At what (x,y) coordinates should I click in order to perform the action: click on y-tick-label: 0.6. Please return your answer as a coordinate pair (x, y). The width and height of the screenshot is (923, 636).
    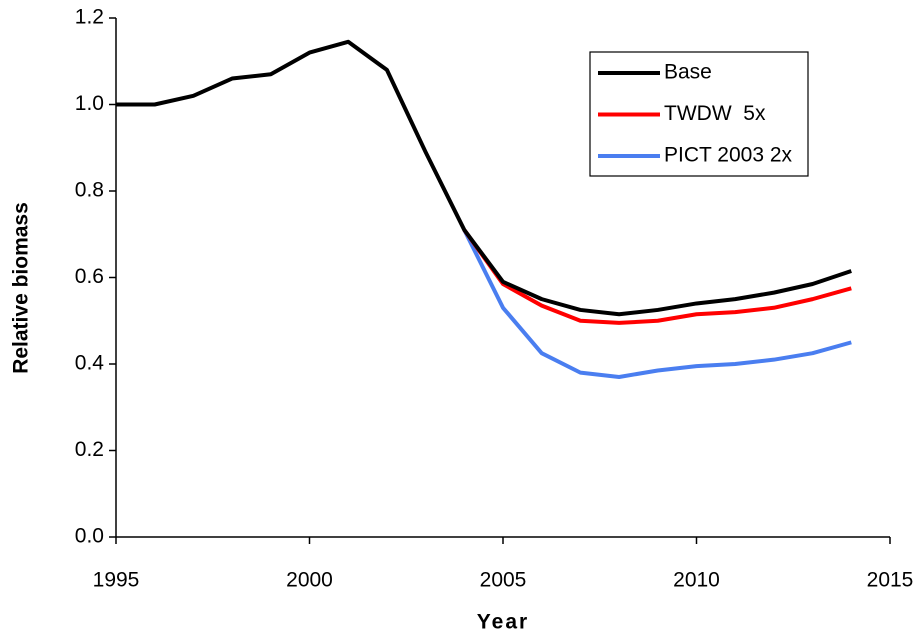
    Looking at the image, I should click on (89, 276).